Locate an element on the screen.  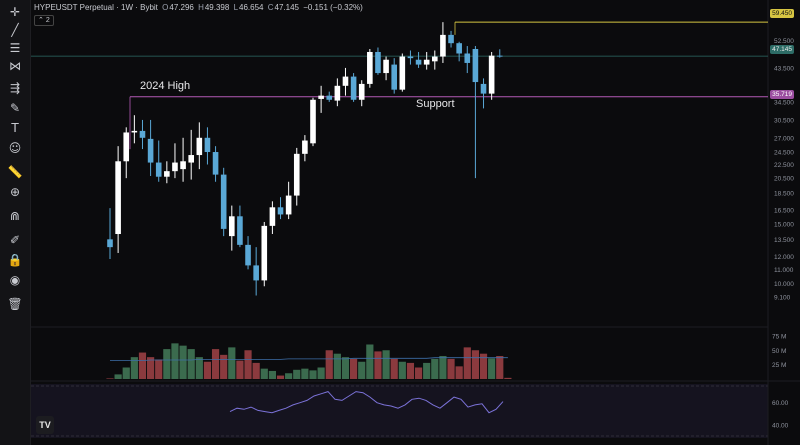
tradingview-logo: TV is located at coordinates (45, 425).